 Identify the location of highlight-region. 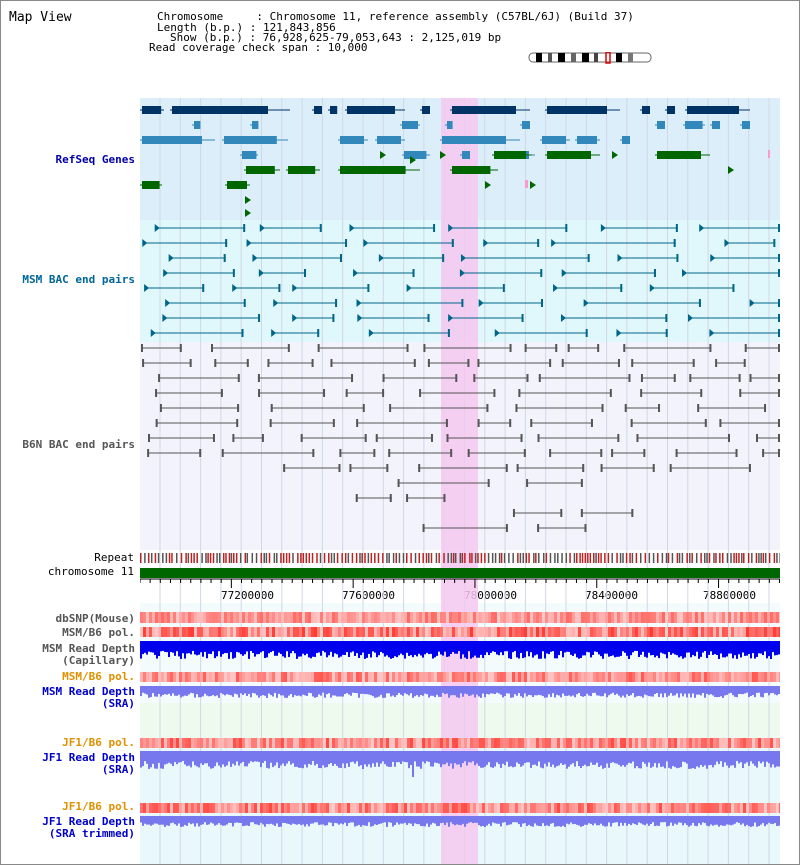
(459, 481).